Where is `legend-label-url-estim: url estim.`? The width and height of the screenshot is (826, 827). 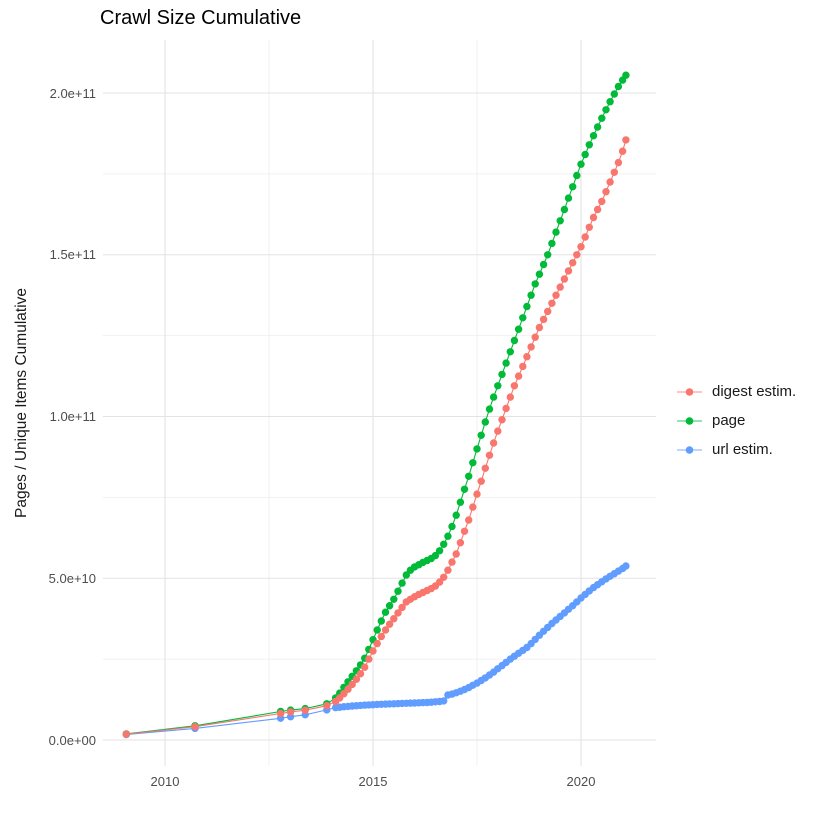
legend-label-url-estim: url estim. is located at coordinates (742, 449).